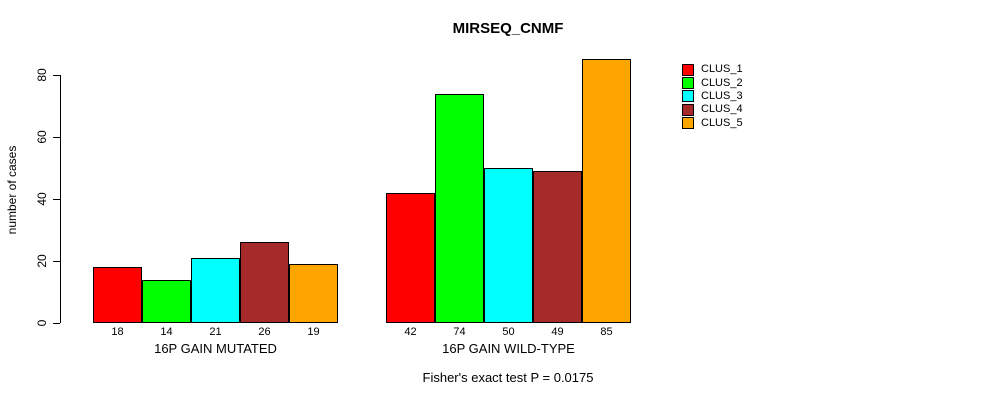 The height and width of the screenshot is (400, 990). Describe the element at coordinates (722, 69) in the screenshot. I see `legend-label: CLUS_1` at that location.